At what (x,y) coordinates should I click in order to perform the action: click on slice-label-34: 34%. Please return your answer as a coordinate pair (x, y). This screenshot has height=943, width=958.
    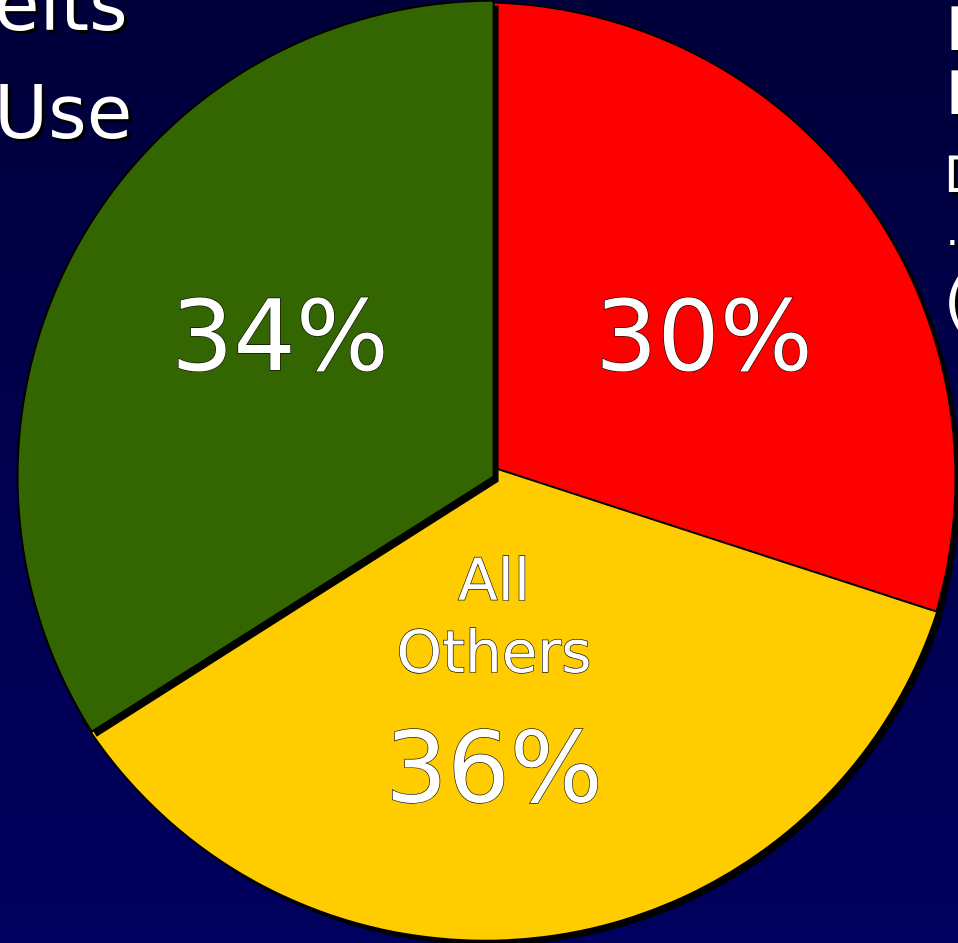
    Looking at the image, I should click on (280, 337).